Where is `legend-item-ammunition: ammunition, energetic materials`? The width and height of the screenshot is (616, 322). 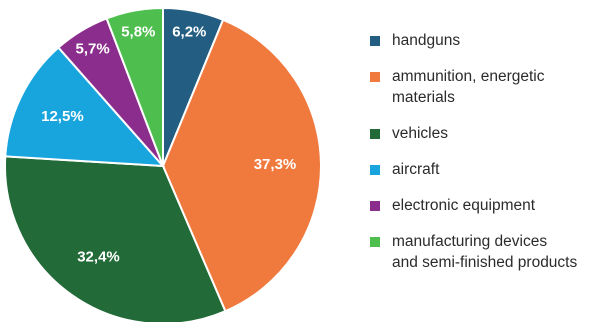 legend-item-ammunition: ammunition, energetic materials is located at coordinates (493, 87).